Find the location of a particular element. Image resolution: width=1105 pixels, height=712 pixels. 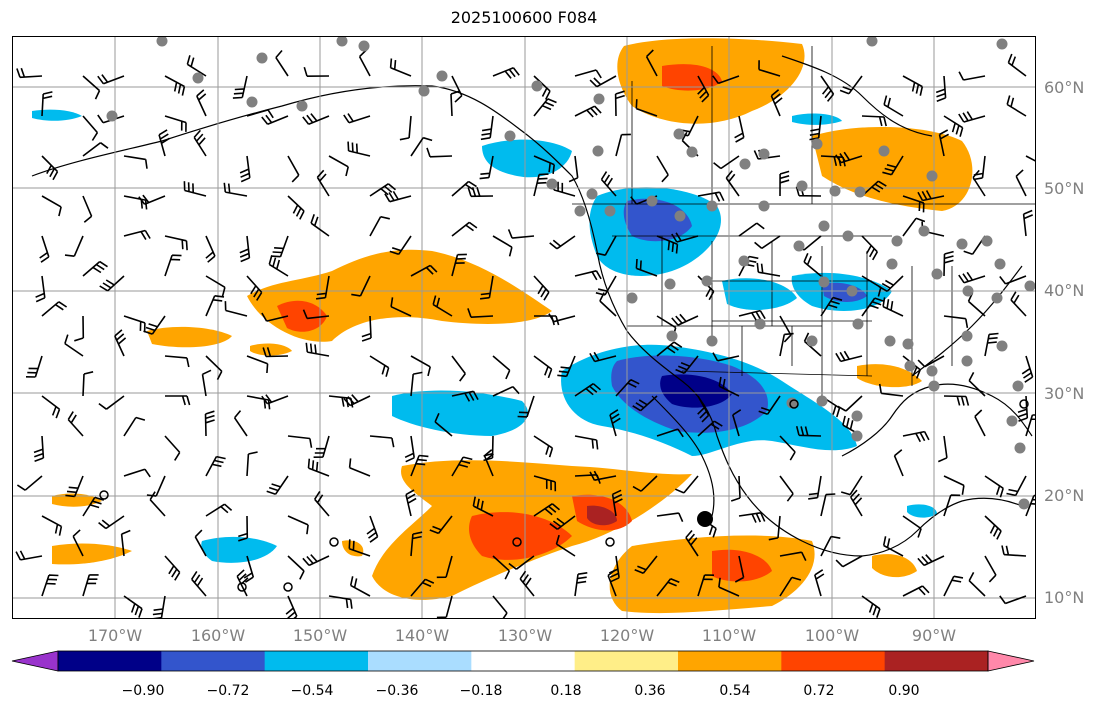

colorbar-tick-label: −0.90 is located at coordinates (143, 691).